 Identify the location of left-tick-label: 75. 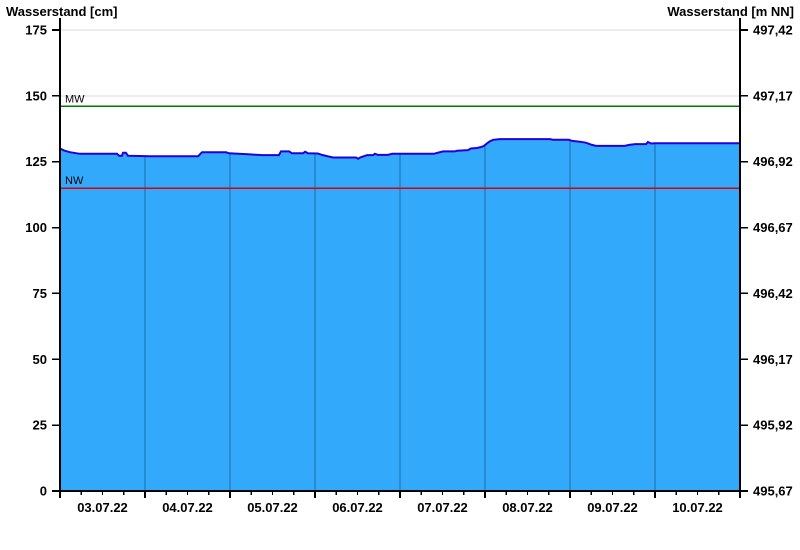
(40, 293).